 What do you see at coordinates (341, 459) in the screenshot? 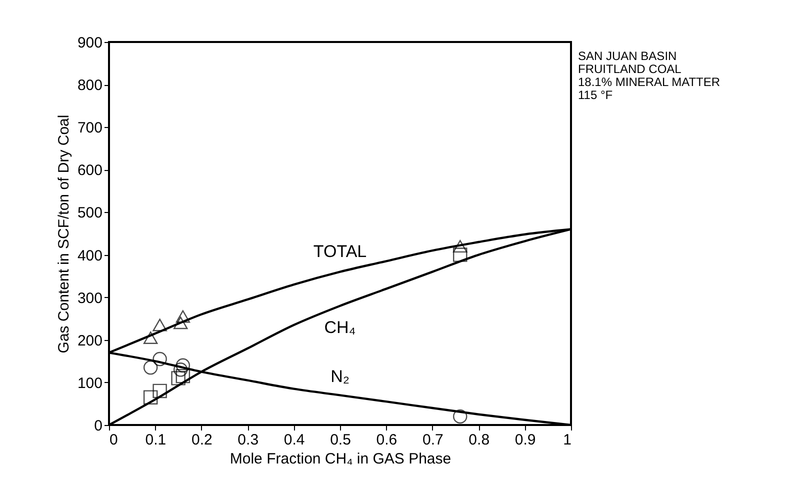
I see `x-axis-title: Mole Fraction CH₄ in GAS Phase` at bounding box center [341, 459].